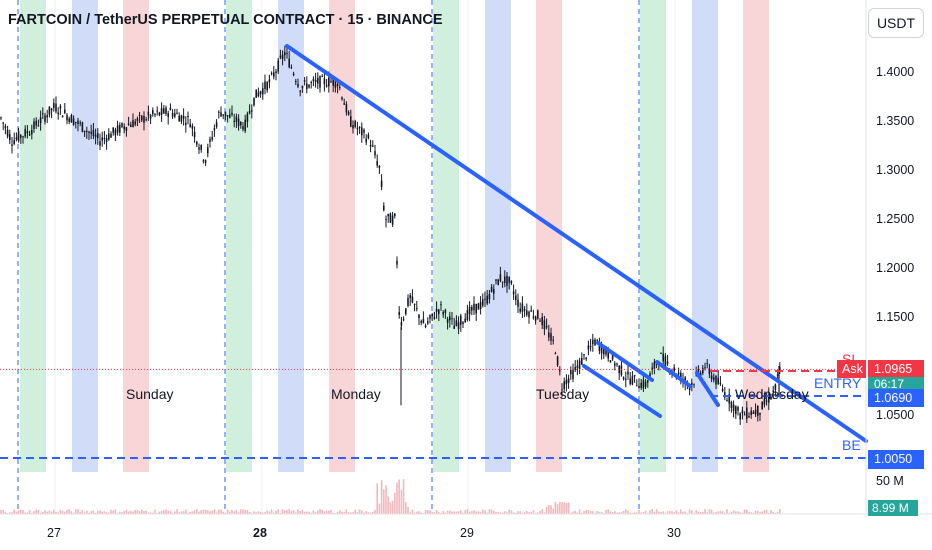 The height and width of the screenshot is (550, 932). Describe the element at coordinates (895, 219) in the screenshot. I see `price-axis-label: 1.2500` at that location.